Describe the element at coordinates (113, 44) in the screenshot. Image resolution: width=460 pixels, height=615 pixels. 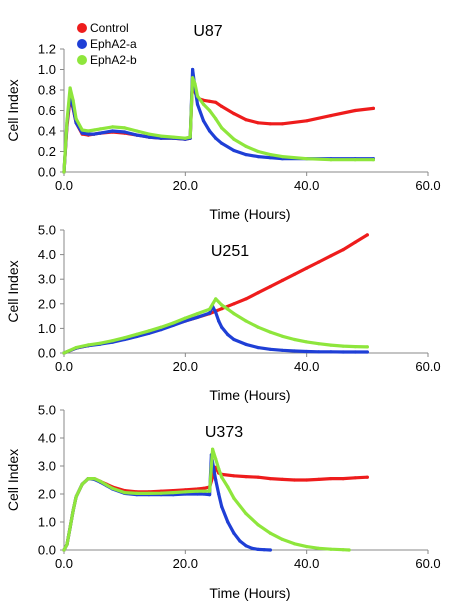
I see `legend-label: EphA2-a` at that location.